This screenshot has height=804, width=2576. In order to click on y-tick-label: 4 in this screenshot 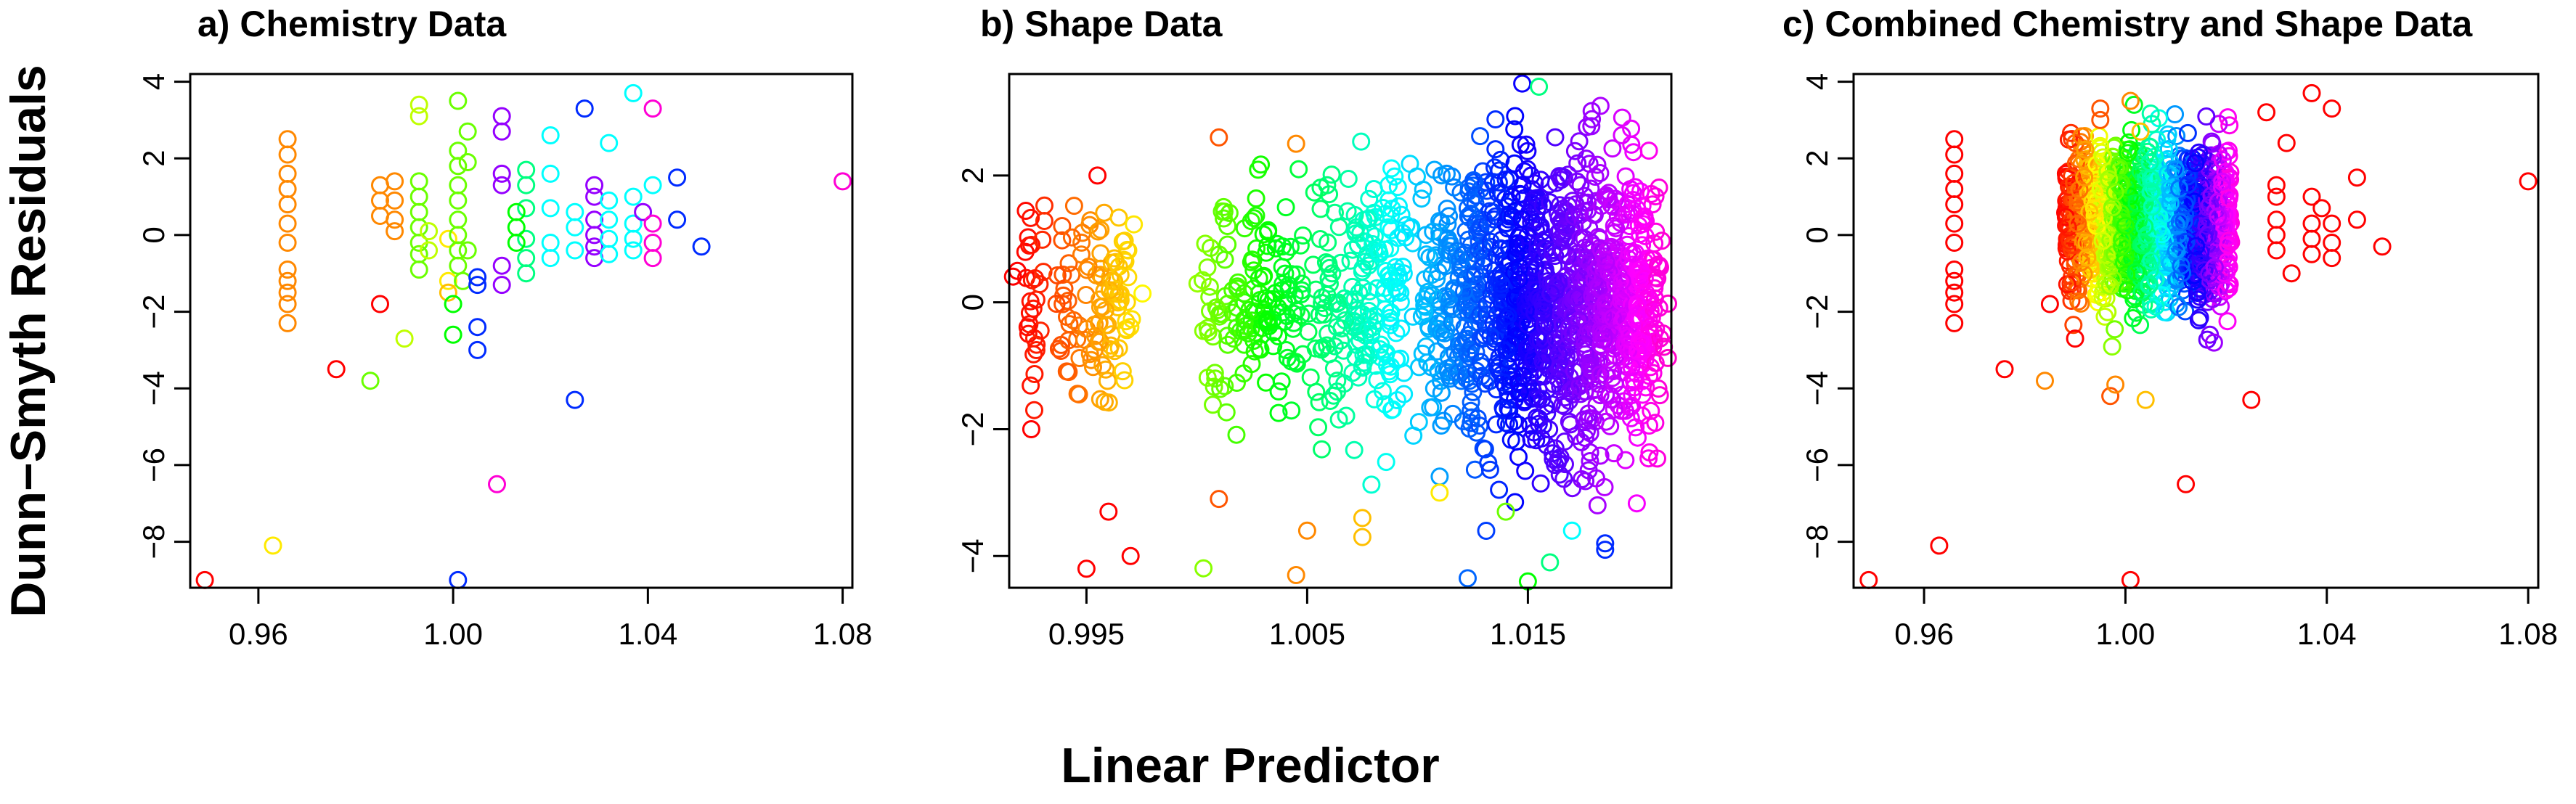, I will do `click(1817, 81)`.